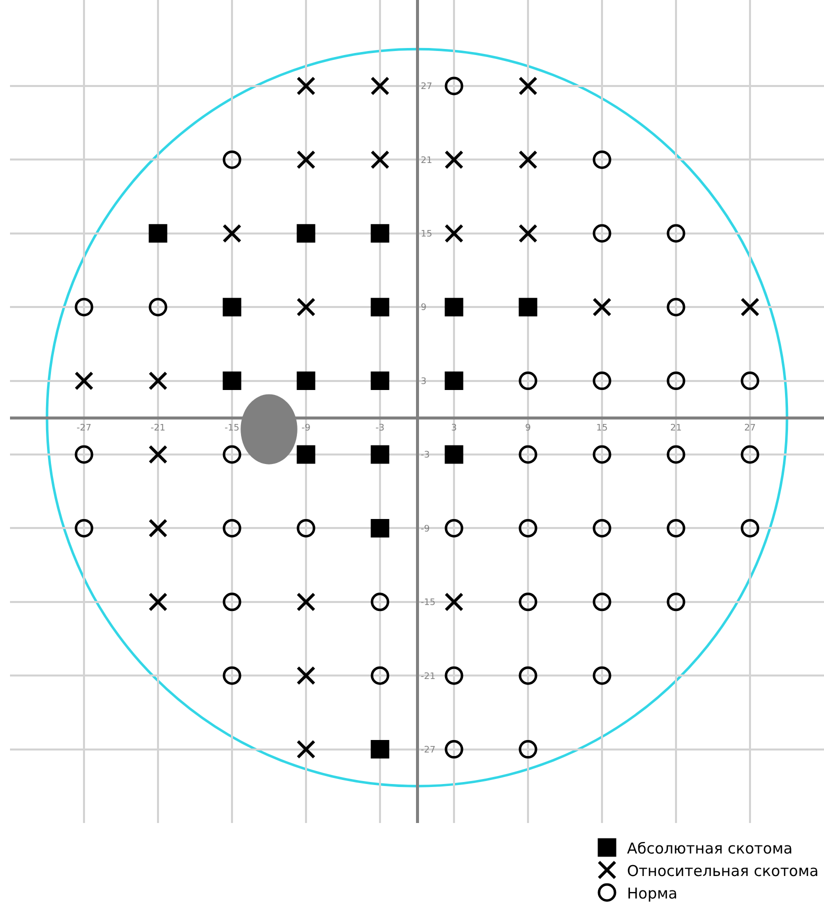 Image resolution: width=824 pixels, height=923 pixels. Describe the element at coordinates (380, 428) in the screenshot. I see `x-tick-label: -3` at that location.